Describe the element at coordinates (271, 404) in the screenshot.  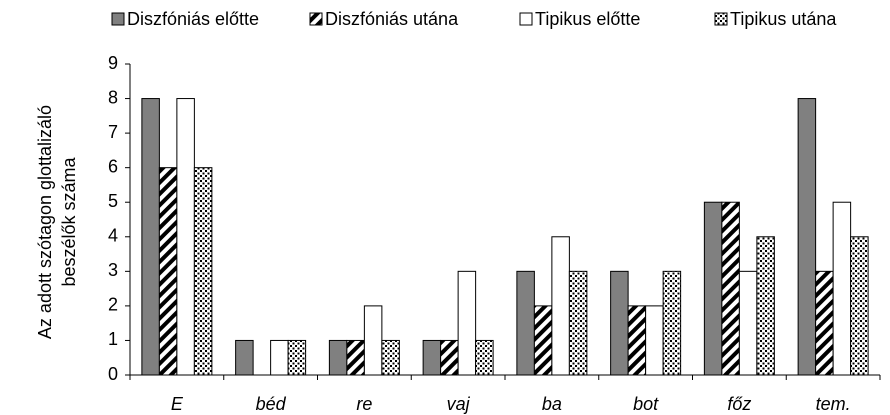
I see `x-tick-label: béd` at that location.